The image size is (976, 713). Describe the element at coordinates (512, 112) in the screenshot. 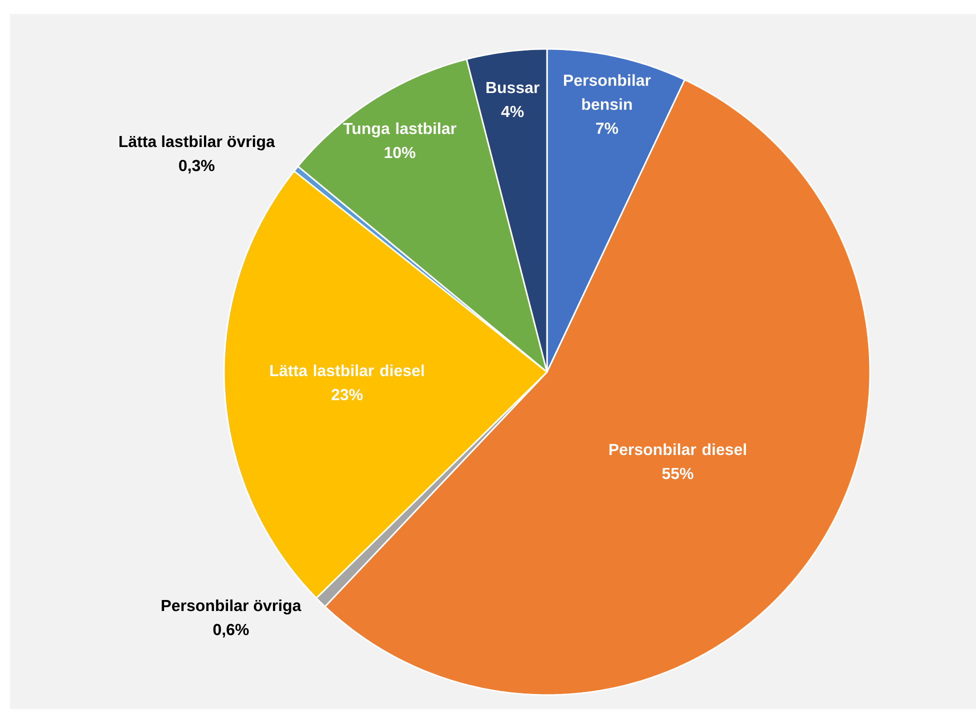

I see `data-label: 4%` at that location.